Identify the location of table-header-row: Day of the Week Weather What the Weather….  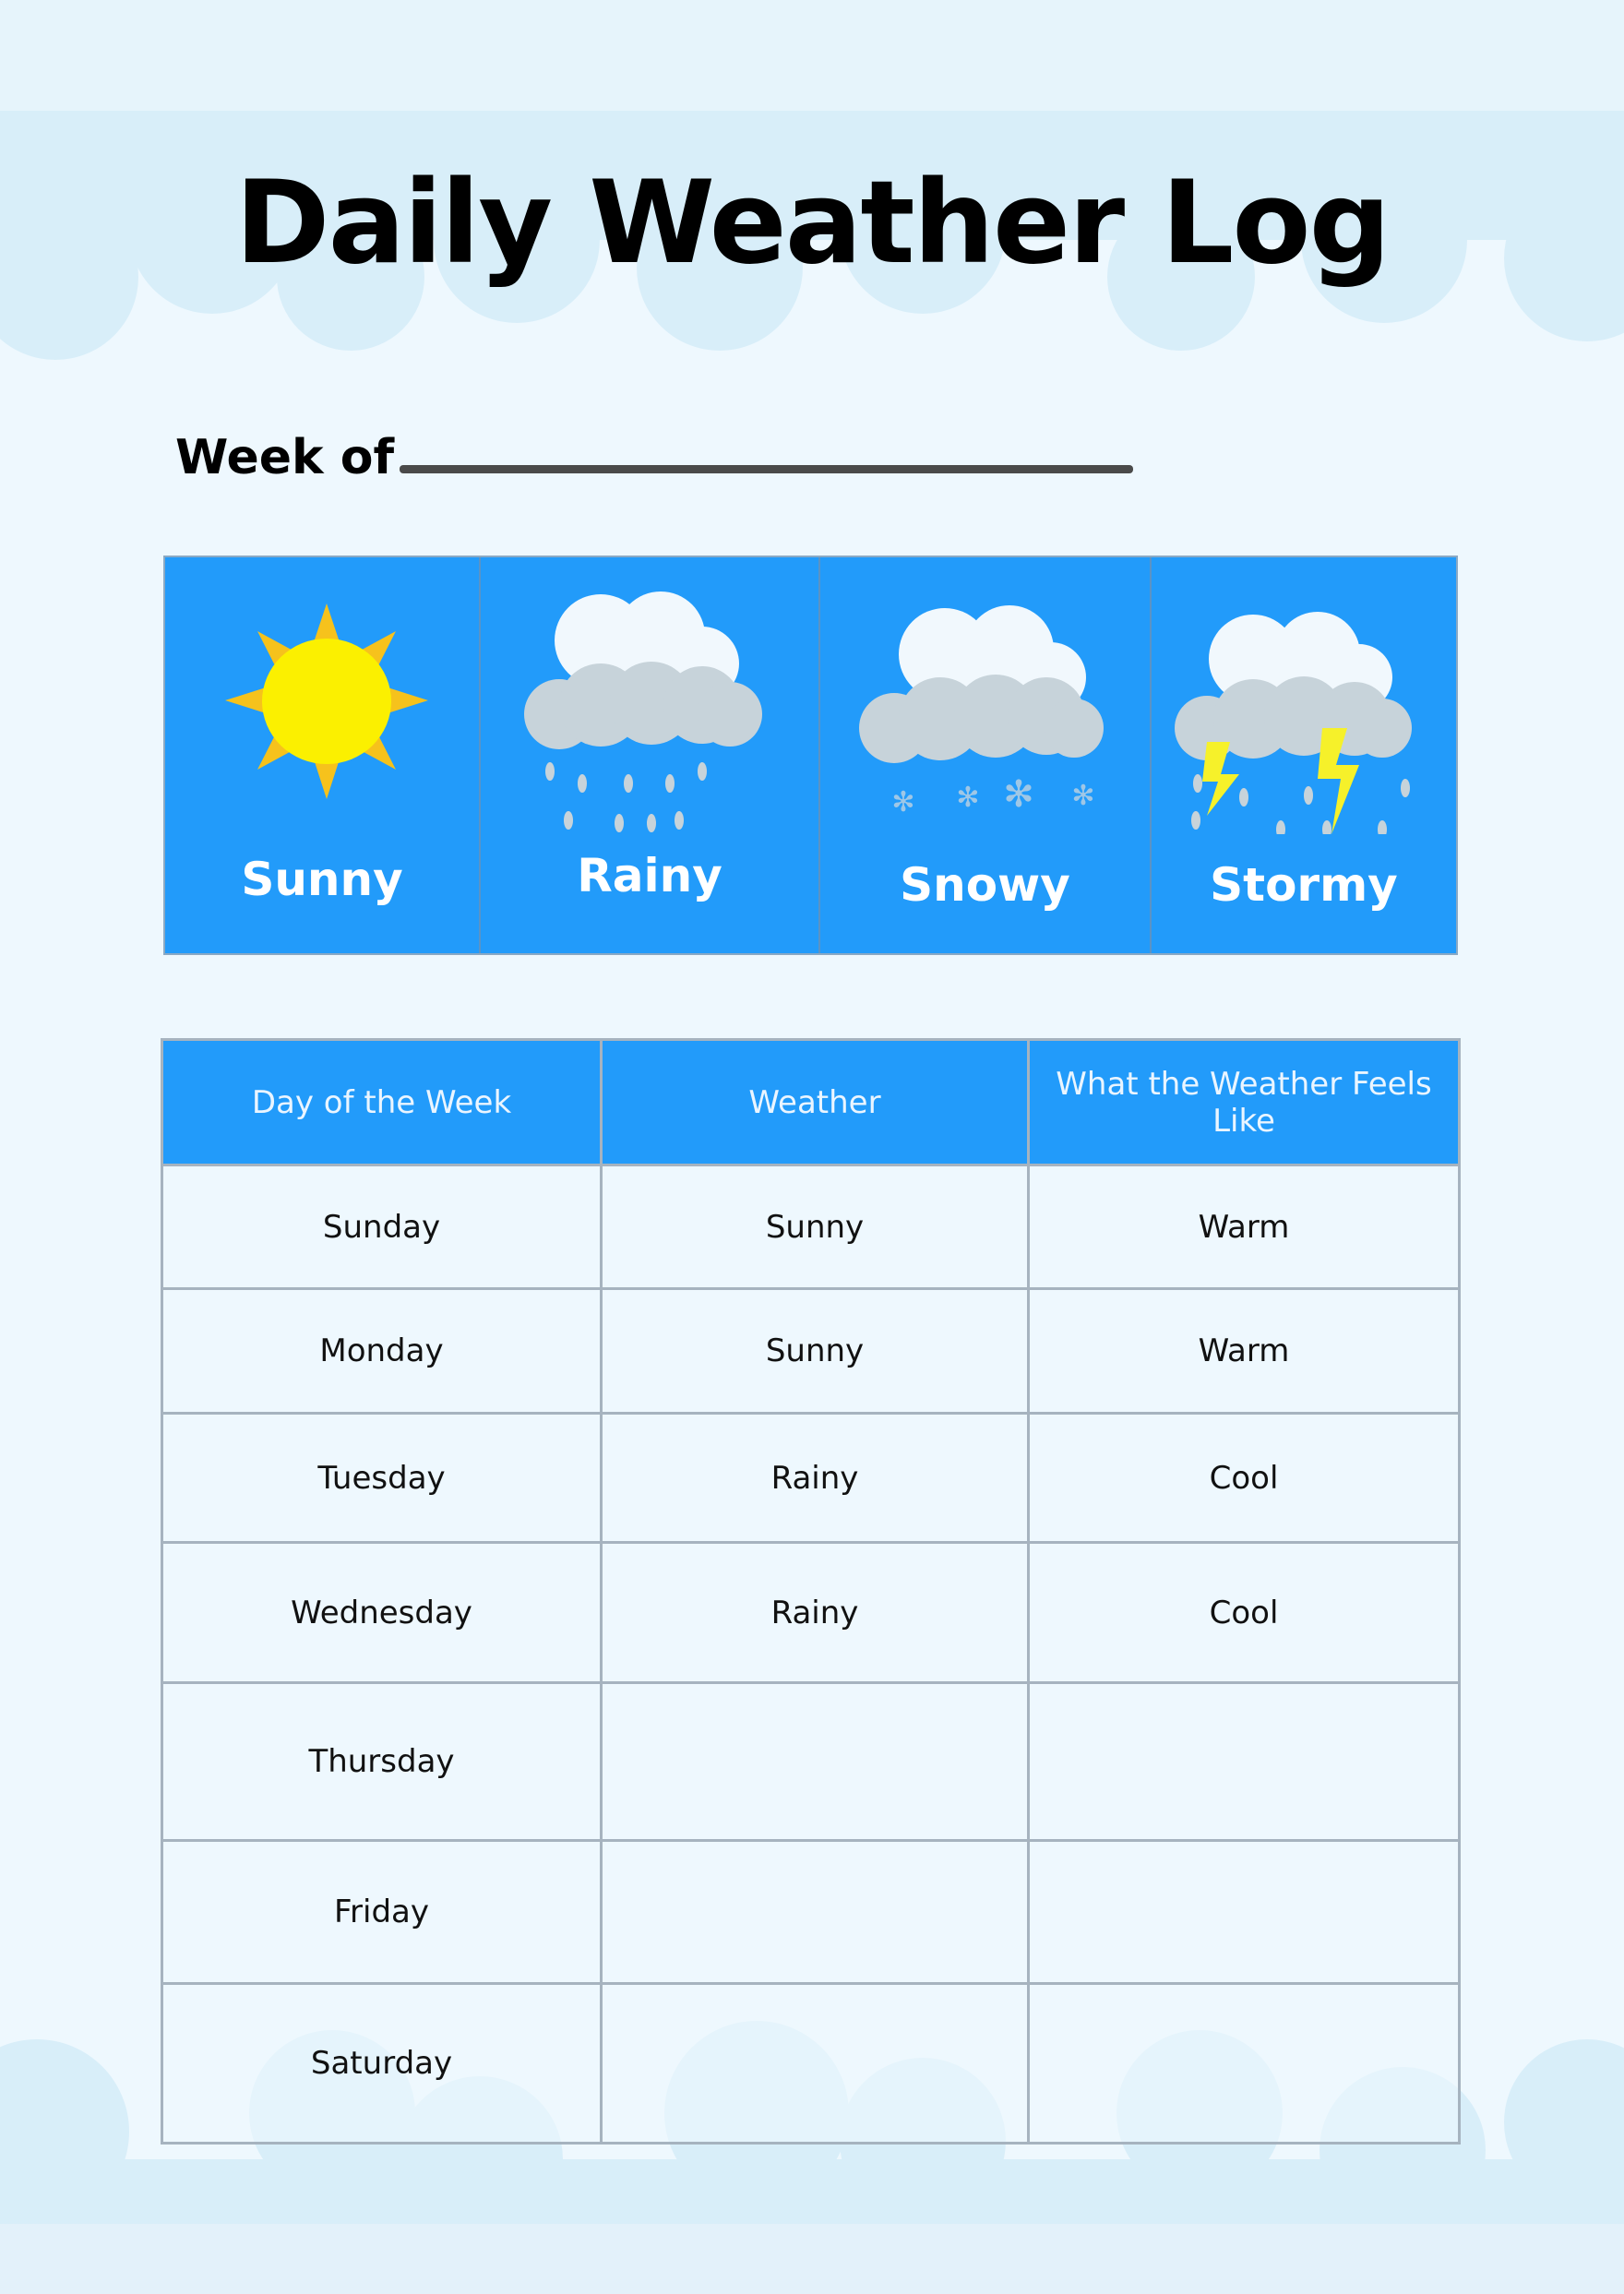
(811, 1102).